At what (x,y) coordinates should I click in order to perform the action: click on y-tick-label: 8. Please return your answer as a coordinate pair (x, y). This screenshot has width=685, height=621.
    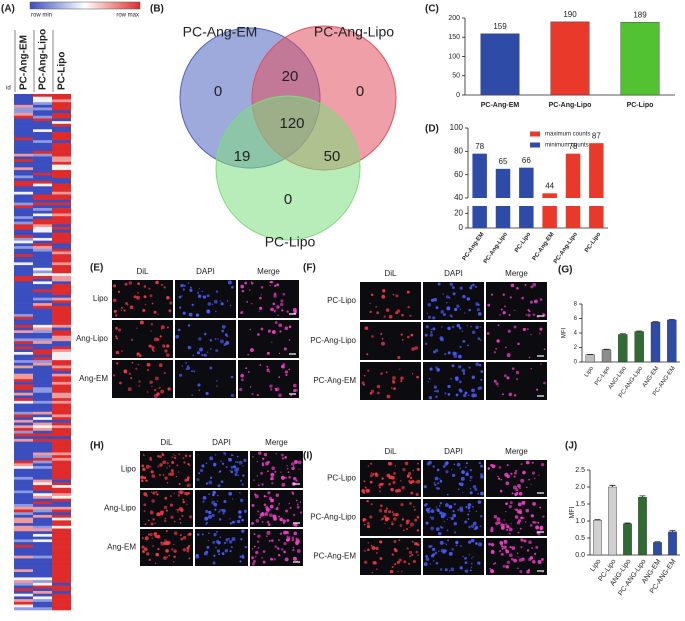
    Looking at the image, I should click on (576, 305).